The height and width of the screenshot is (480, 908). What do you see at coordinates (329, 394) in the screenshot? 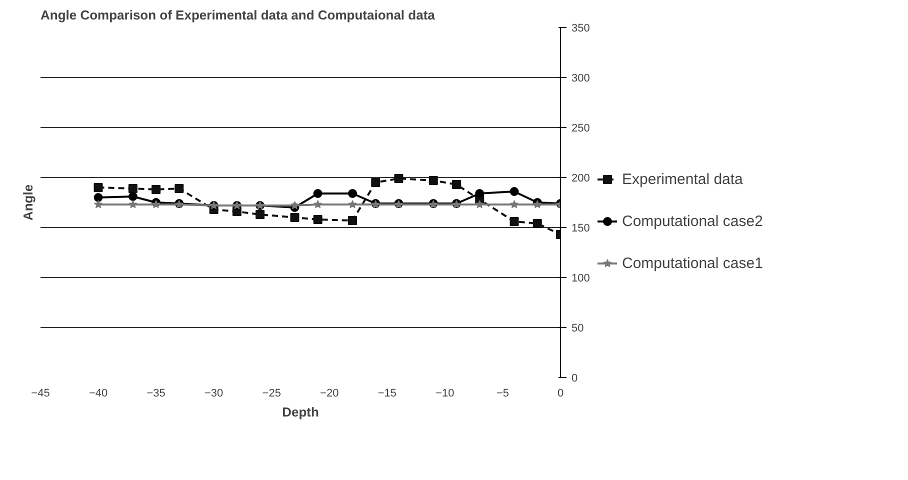
I see `x-tick-label: −20` at bounding box center [329, 394].